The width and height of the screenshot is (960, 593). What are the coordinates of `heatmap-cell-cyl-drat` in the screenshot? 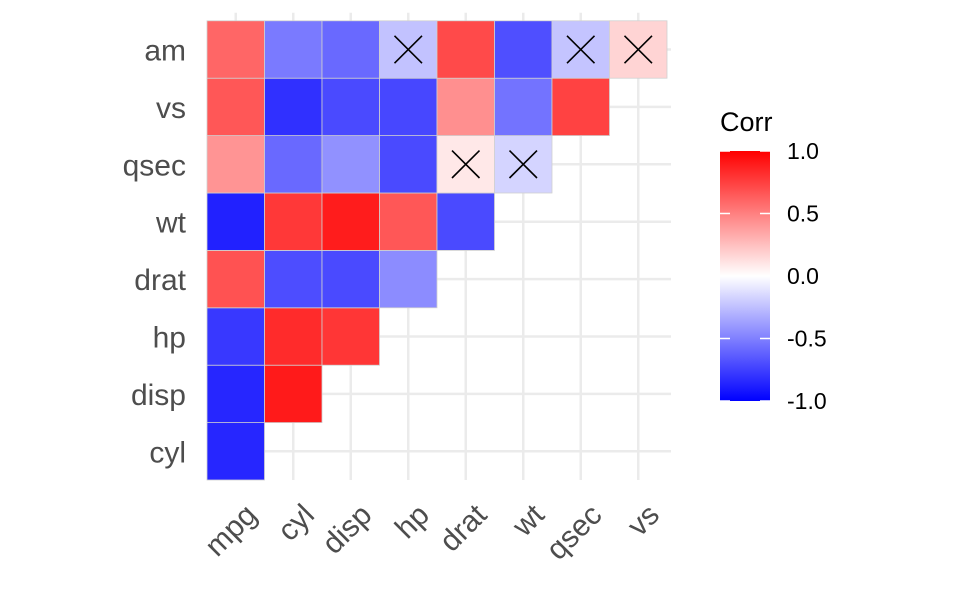 It's located at (293, 279).